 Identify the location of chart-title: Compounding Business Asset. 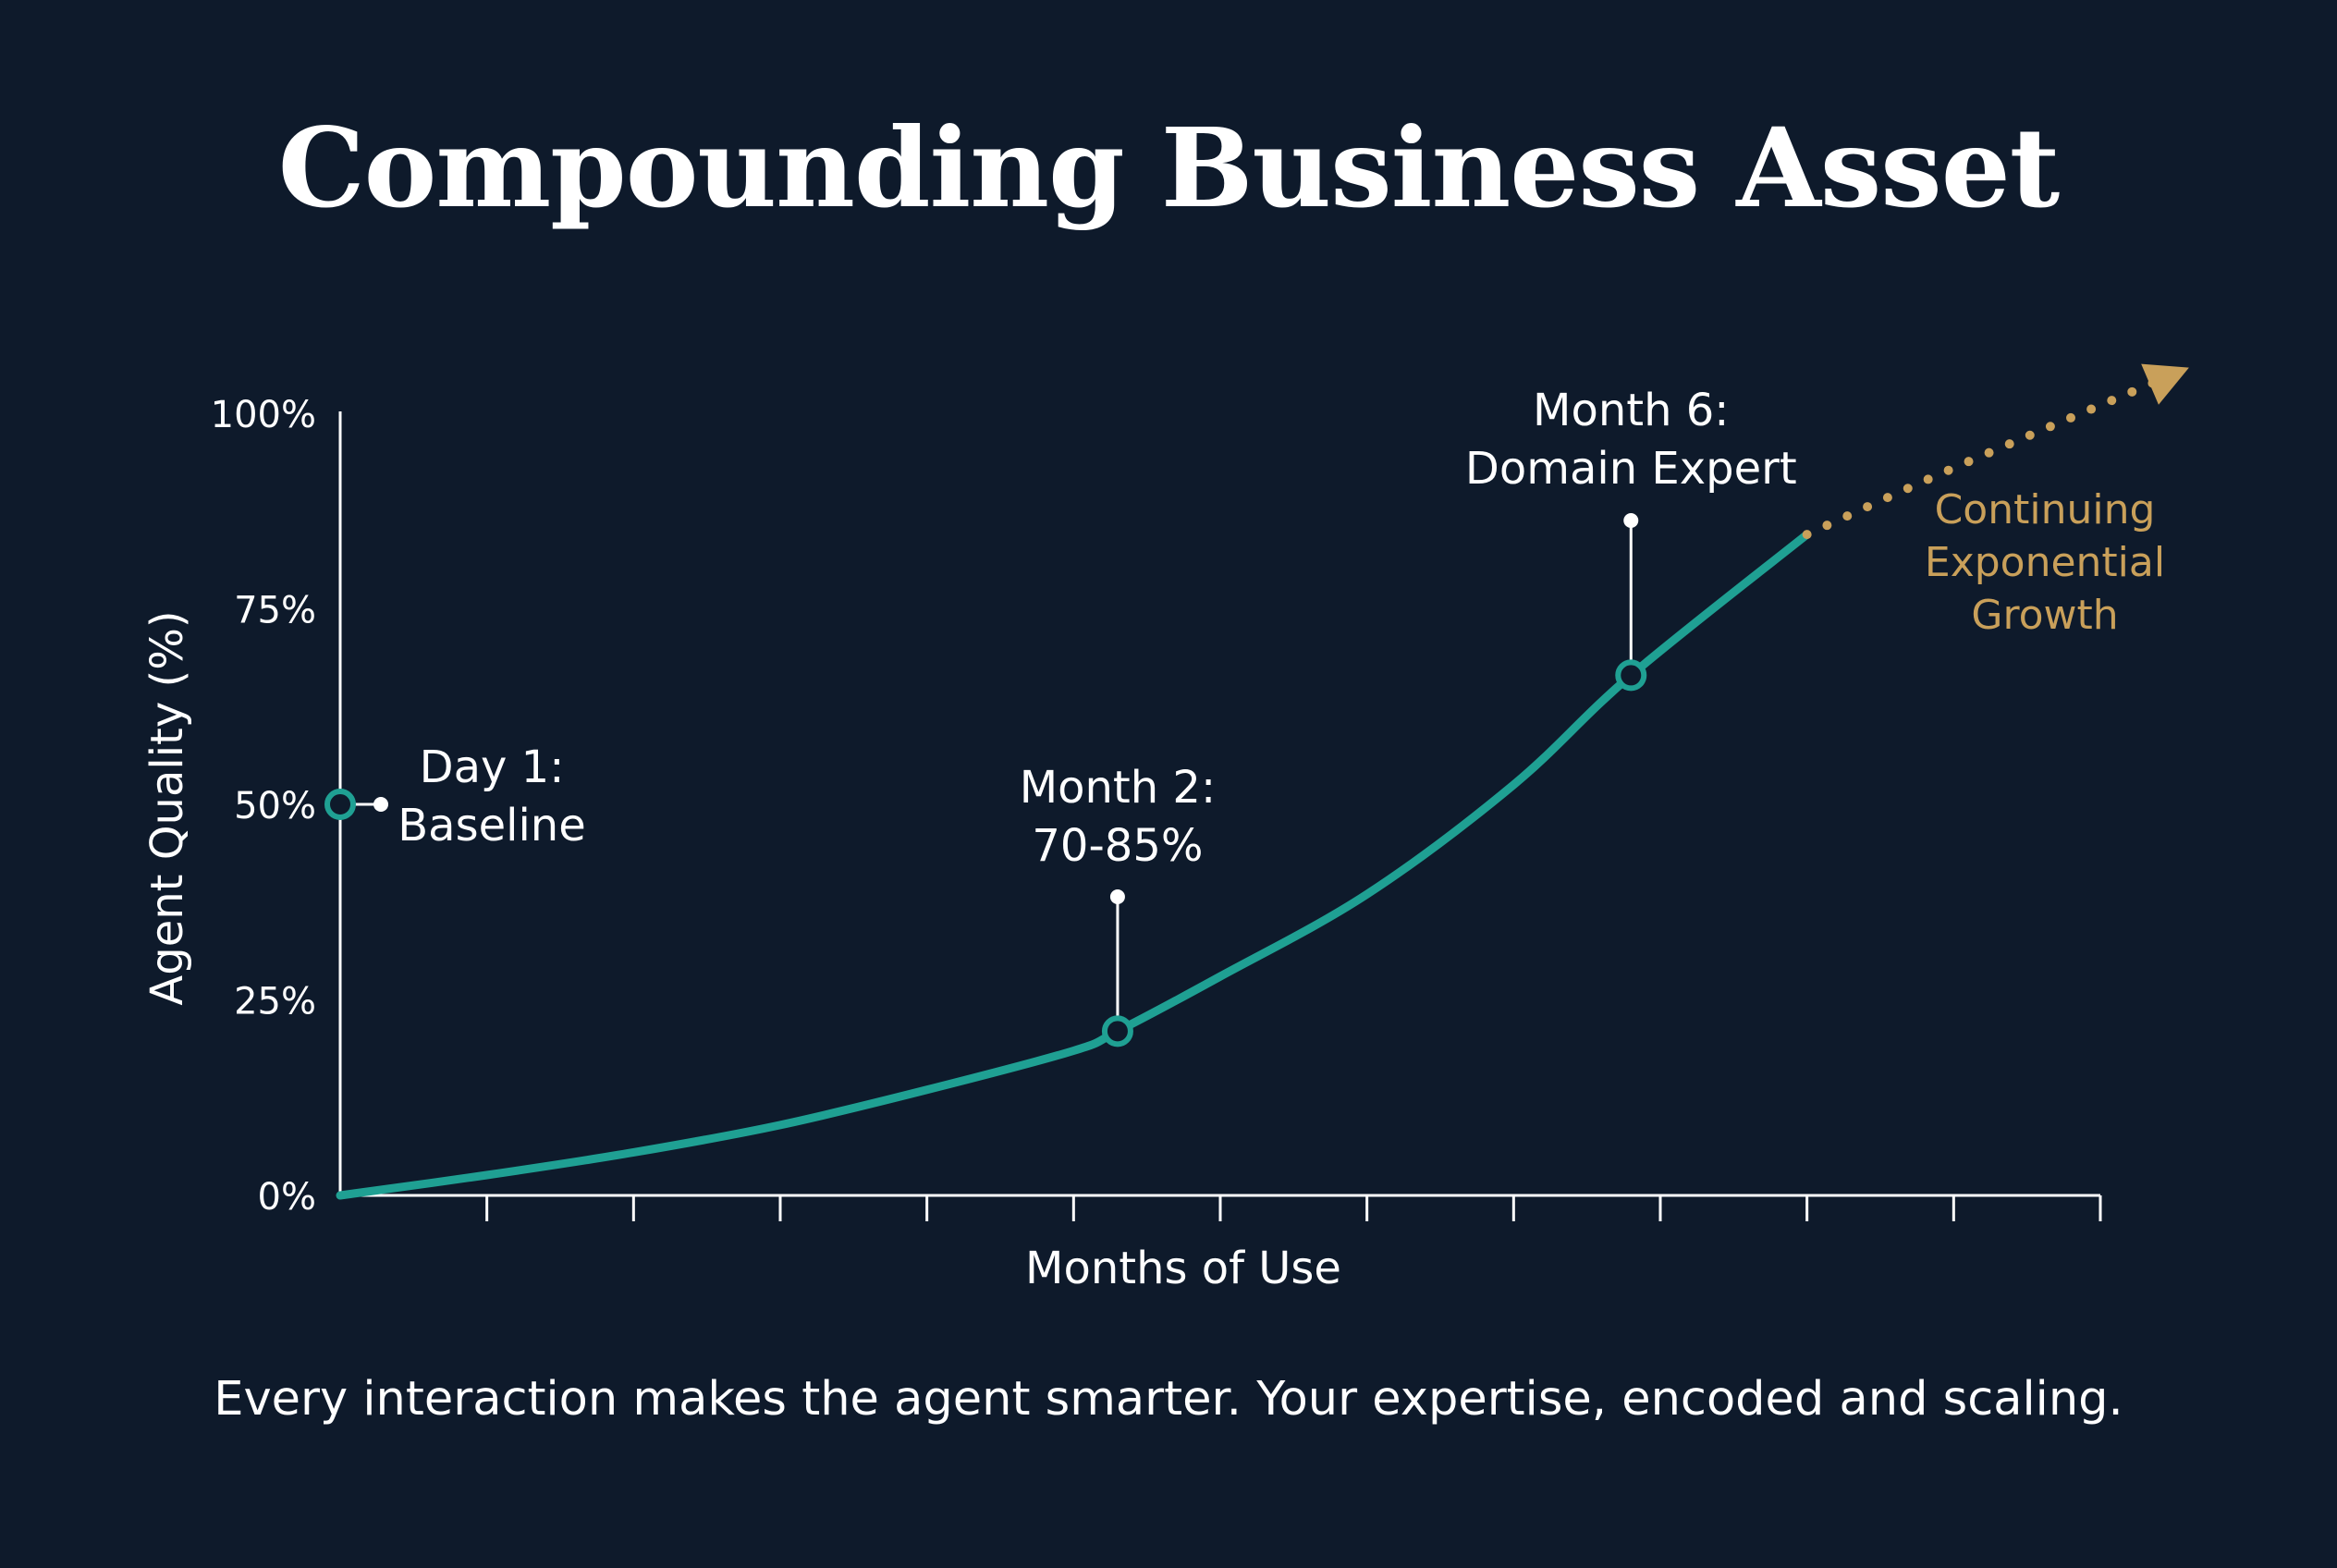
(1169, 168).